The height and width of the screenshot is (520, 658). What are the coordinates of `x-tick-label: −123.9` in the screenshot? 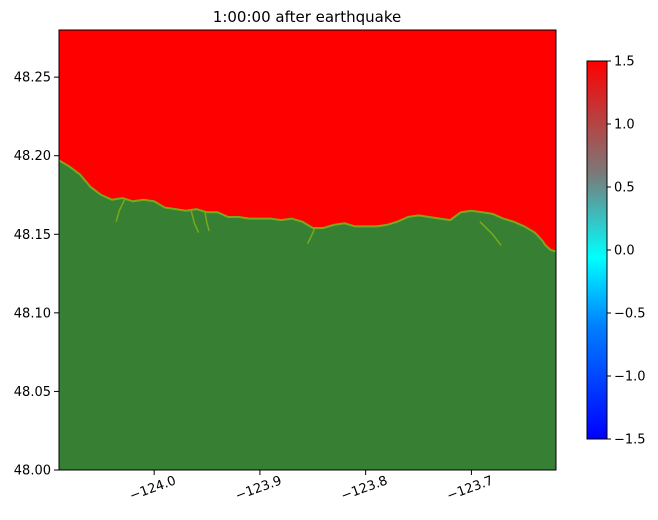 It's located at (259, 488).